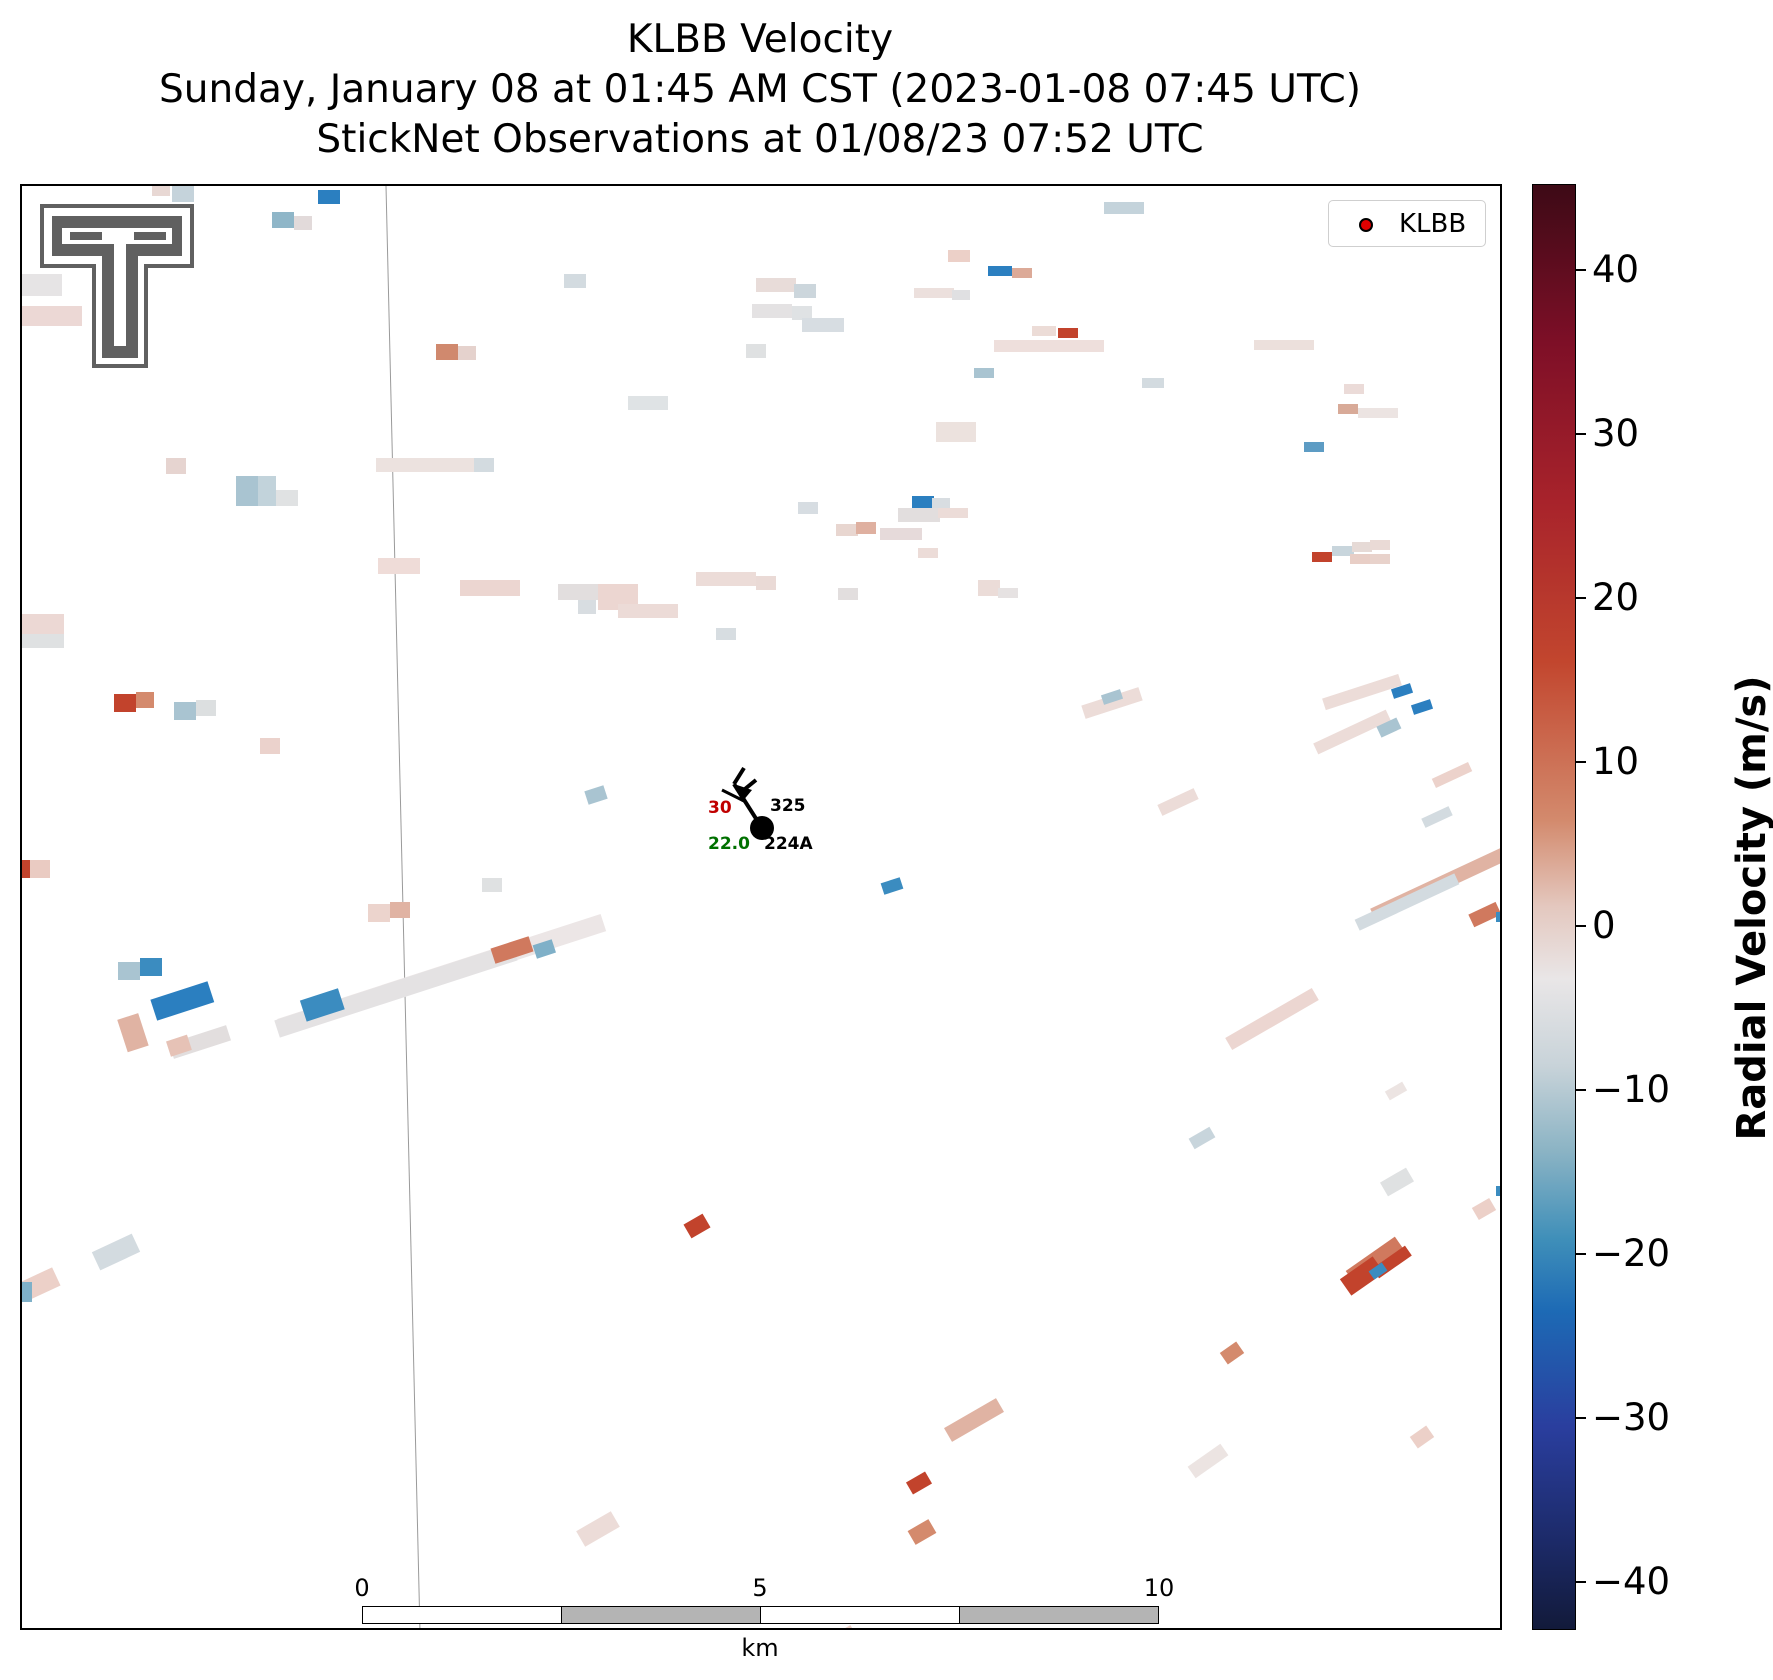  What do you see at coordinates (1616, 433) in the screenshot?
I see `colorbar-label: 30` at bounding box center [1616, 433].